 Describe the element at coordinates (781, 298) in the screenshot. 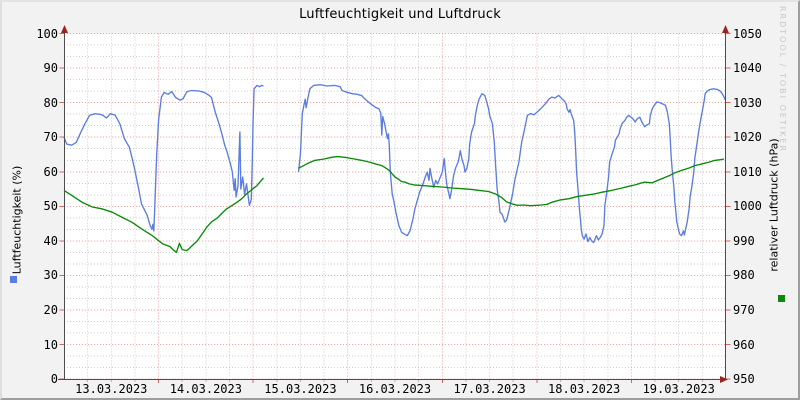

I see `legend-pressure-marker` at that location.